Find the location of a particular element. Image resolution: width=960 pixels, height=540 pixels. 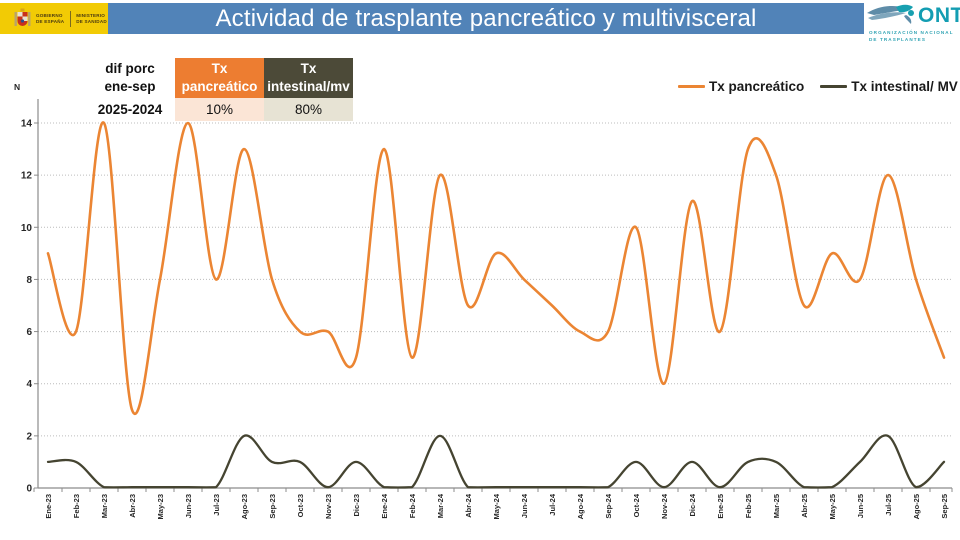

x-tick-label: Ene-23 is located at coordinates (48, 506).